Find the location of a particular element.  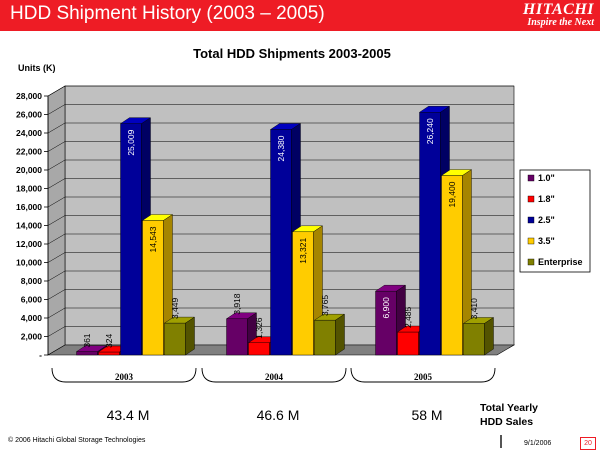

page-number: 20 is located at coordinates (588, 443).